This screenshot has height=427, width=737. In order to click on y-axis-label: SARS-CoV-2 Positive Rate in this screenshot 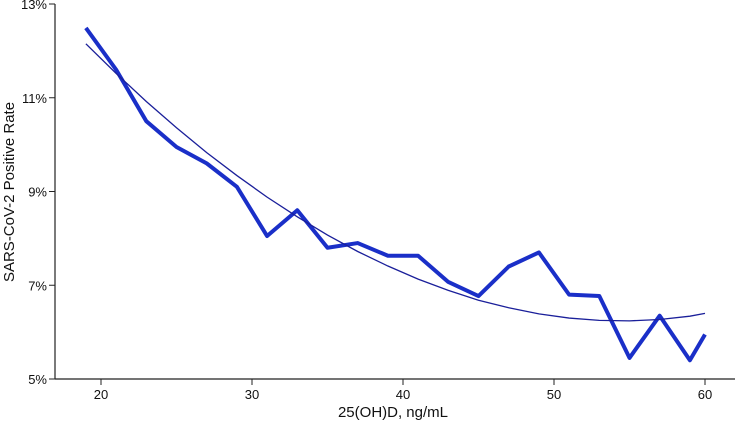, I will do `click(9, 192)`.